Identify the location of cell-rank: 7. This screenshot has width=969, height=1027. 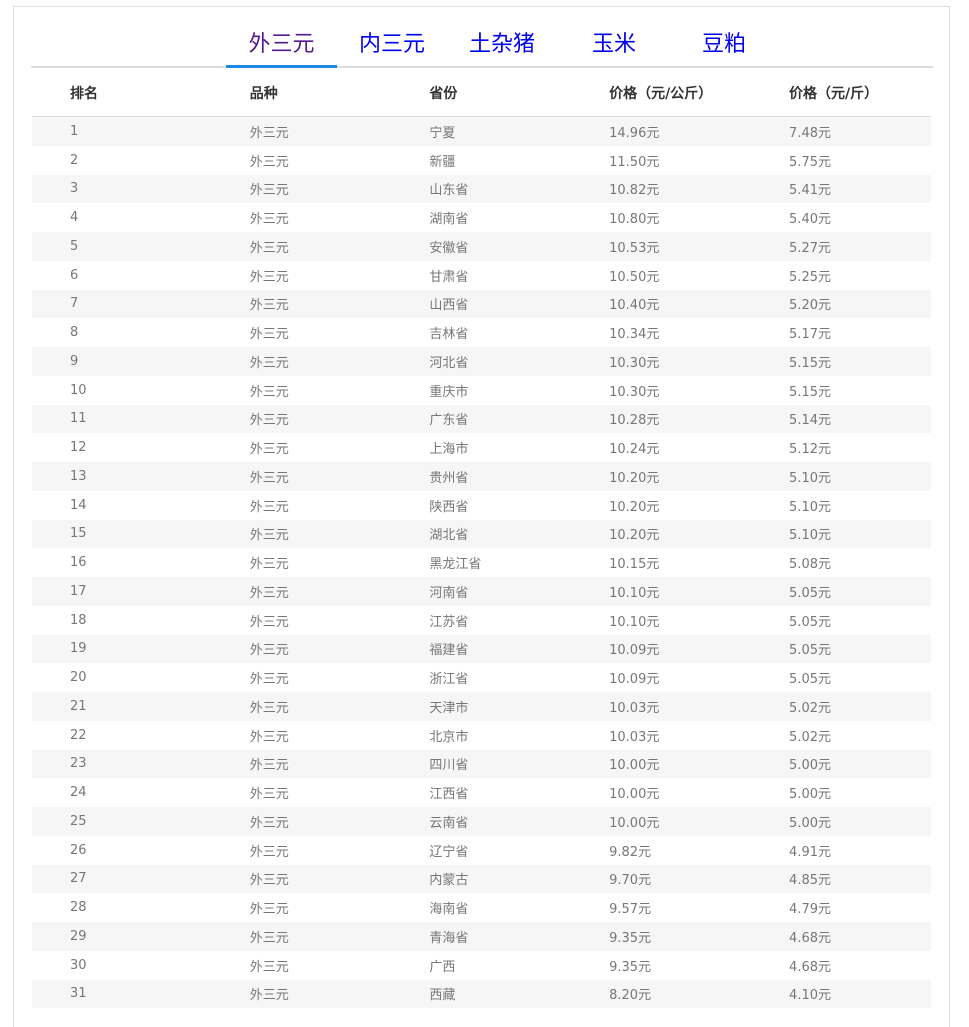
(74, 304).